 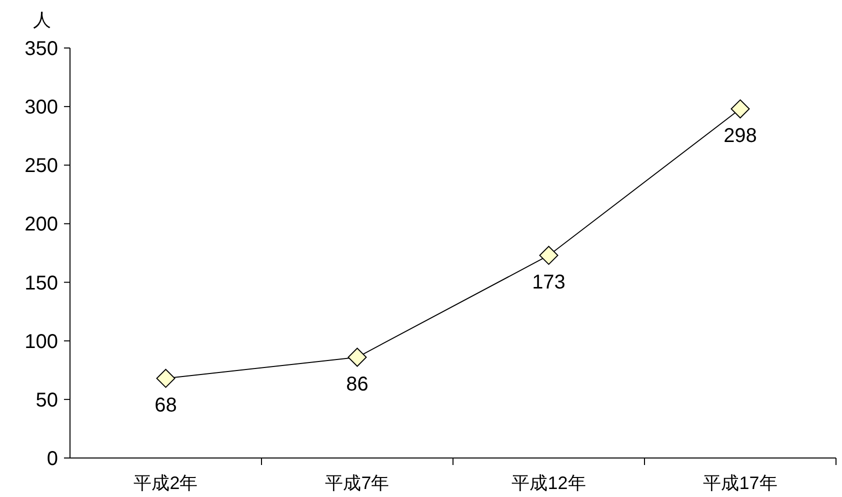 I want to click on data-label: 173, so click(x=549, y=282).